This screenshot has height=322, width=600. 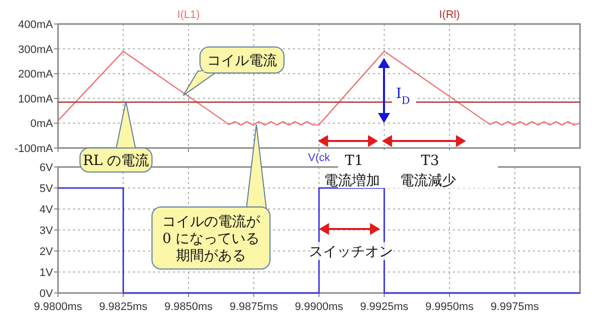 What do you see at coordinates (116, 161) in the screenshot?
I see `annotation: RL の電流` at bounding box center [116, 161].